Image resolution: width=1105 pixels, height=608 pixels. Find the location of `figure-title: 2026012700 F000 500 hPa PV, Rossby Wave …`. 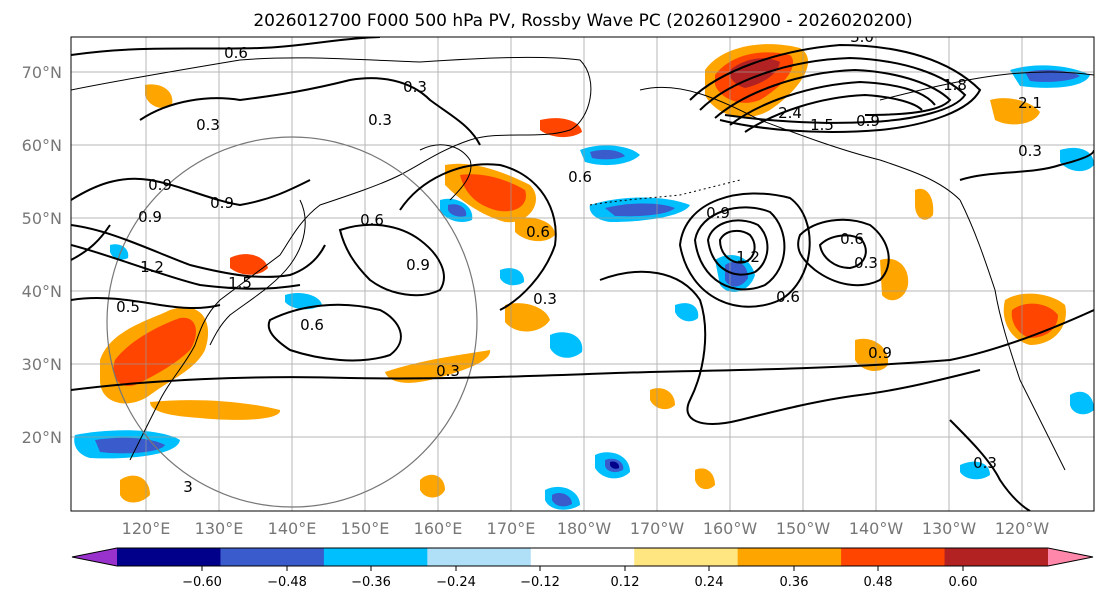

figure-title: 2026012700 F000 500 hPa PV, Rossby Wave … is located at coordinates (582, 21).